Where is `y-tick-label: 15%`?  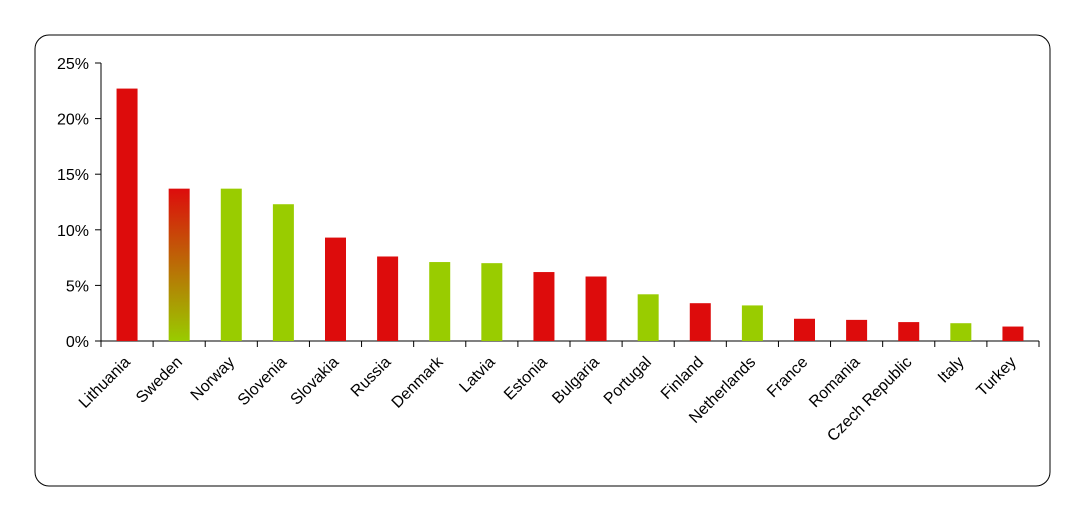
y-tick-label: 15% is located at coordinates (73, 175).